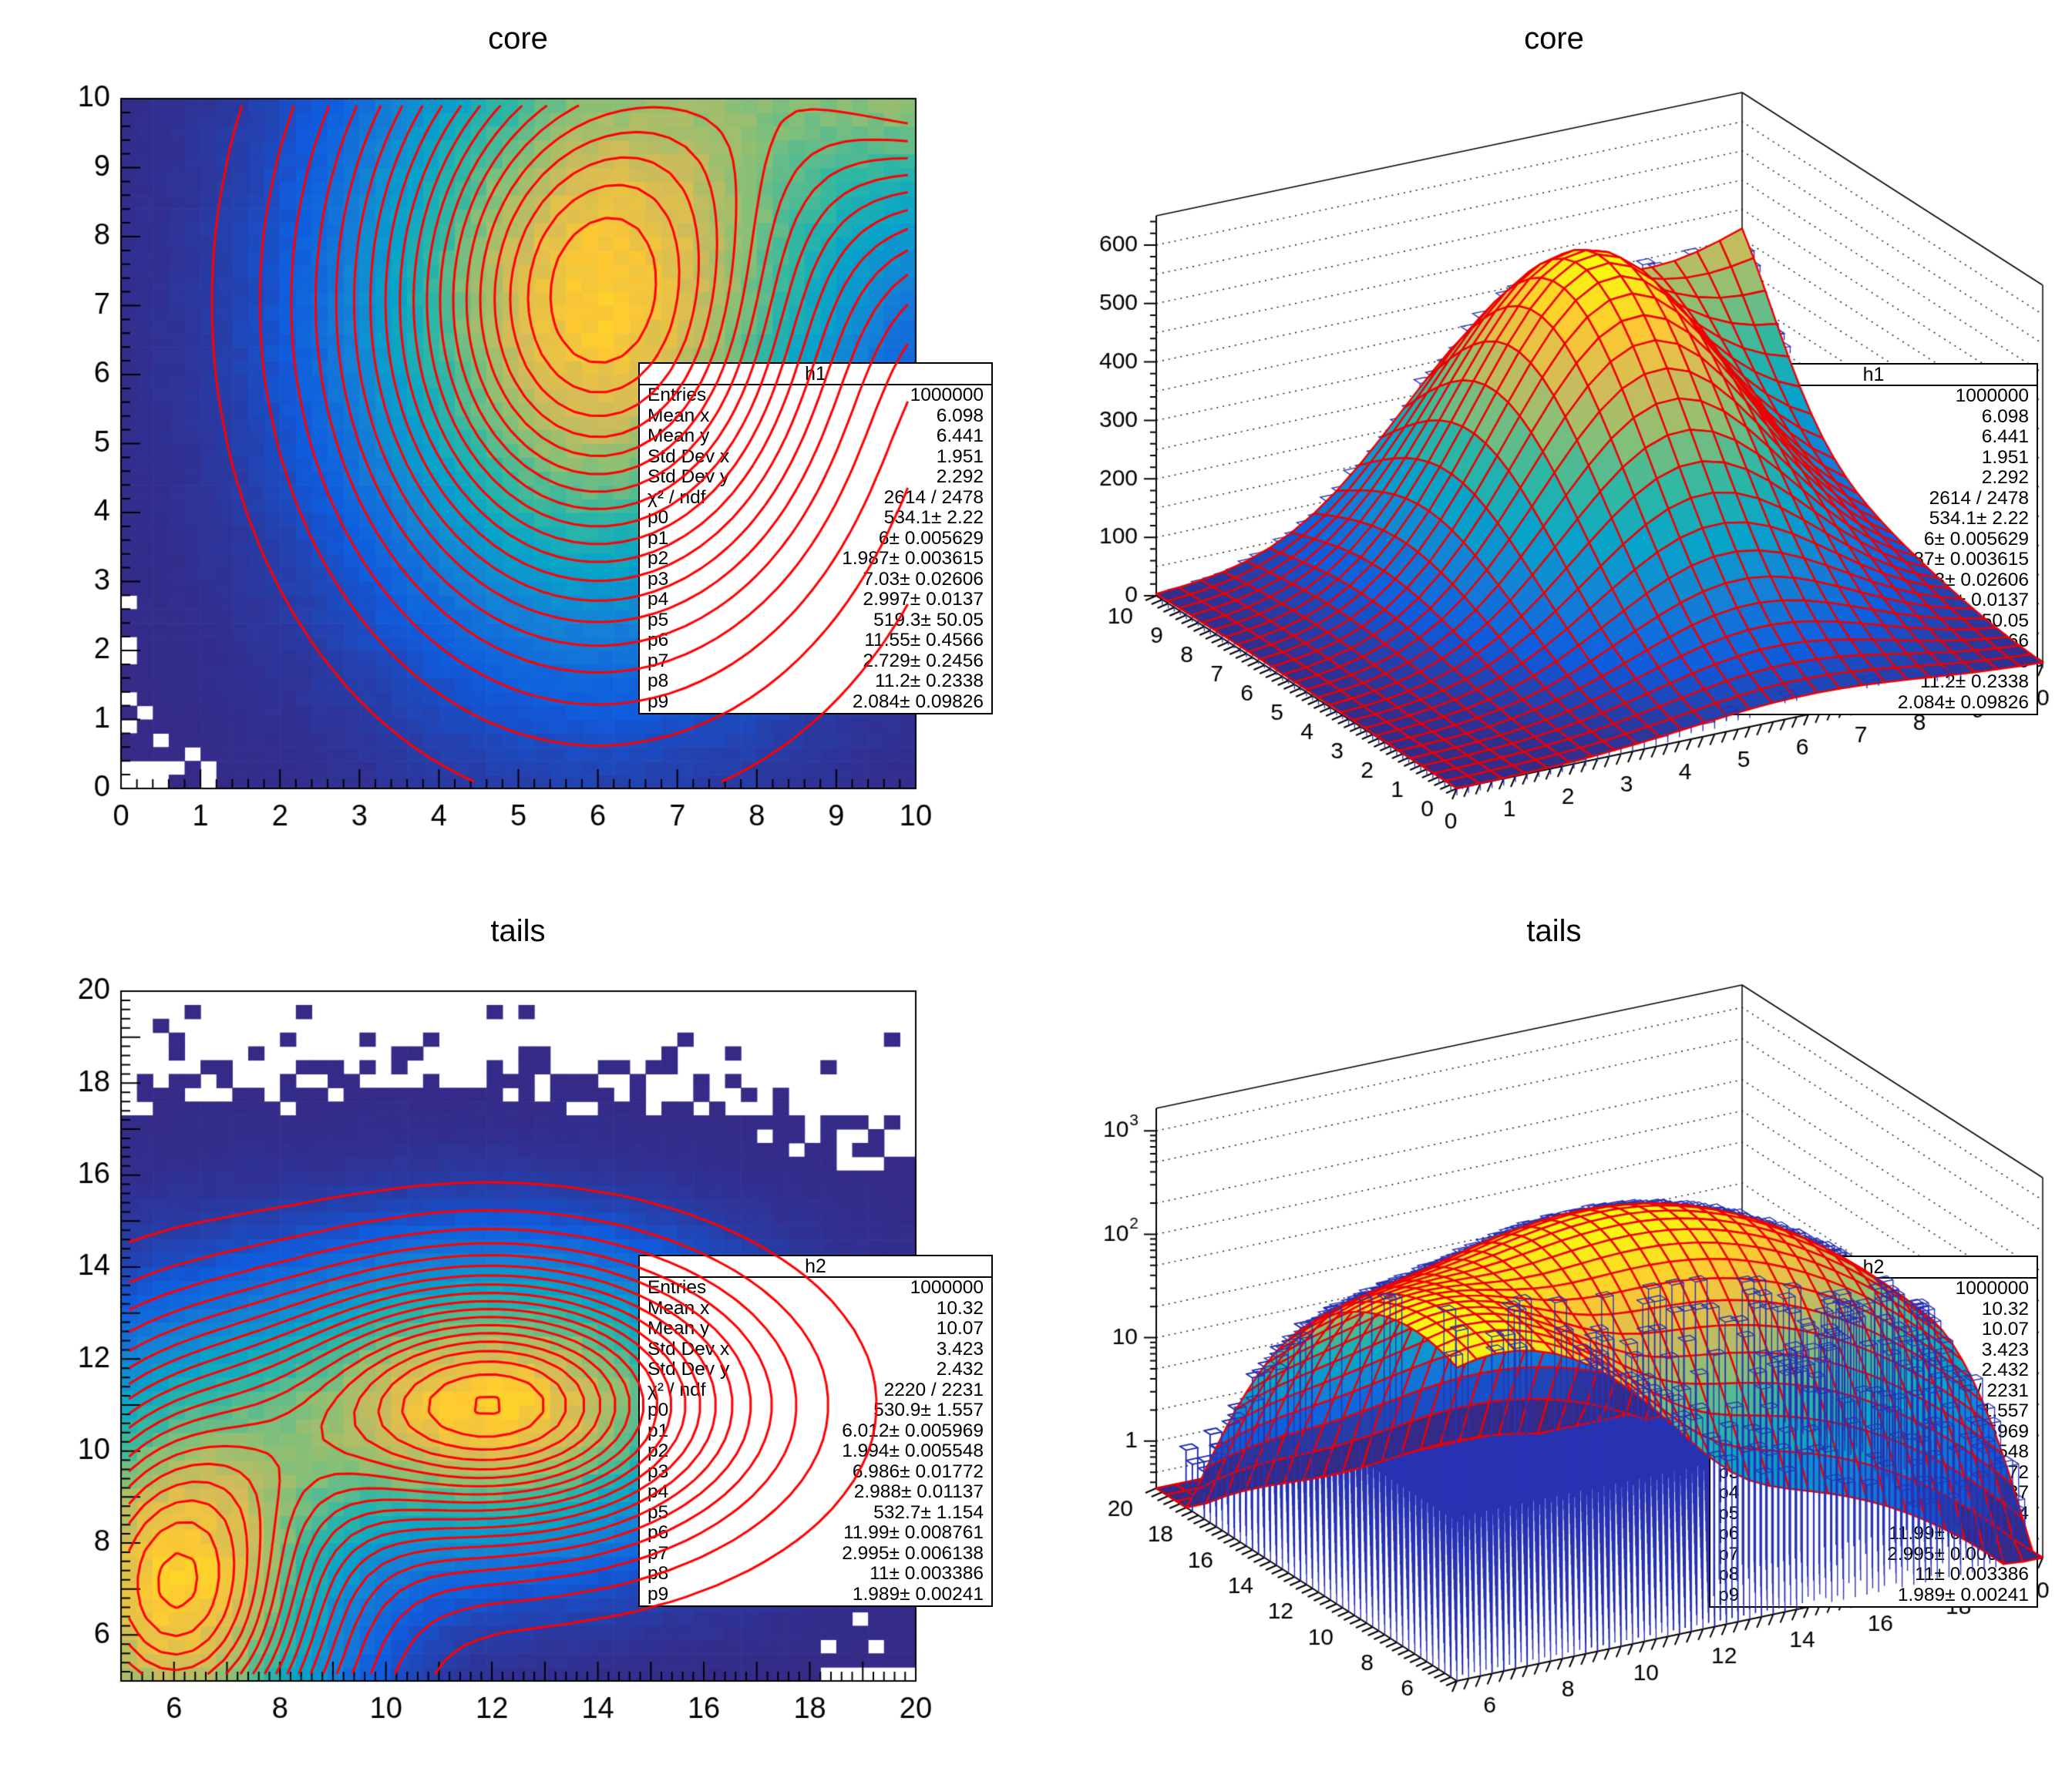 This screenshot has width=2072, height=1785. Describe the element at coordinates (960, 1308) in the screenshot. I see `stats-value: 10.32` at that location.